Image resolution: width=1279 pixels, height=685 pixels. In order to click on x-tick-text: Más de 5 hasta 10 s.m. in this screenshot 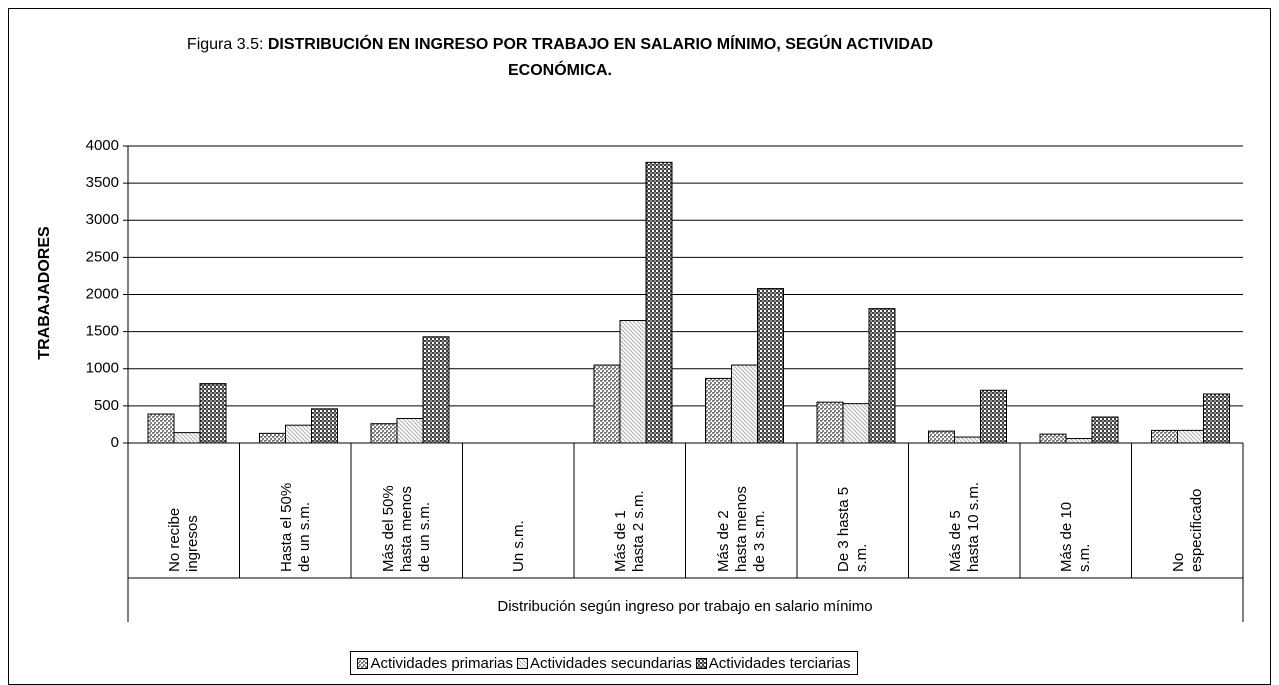, I will do `click(963, 526)`.